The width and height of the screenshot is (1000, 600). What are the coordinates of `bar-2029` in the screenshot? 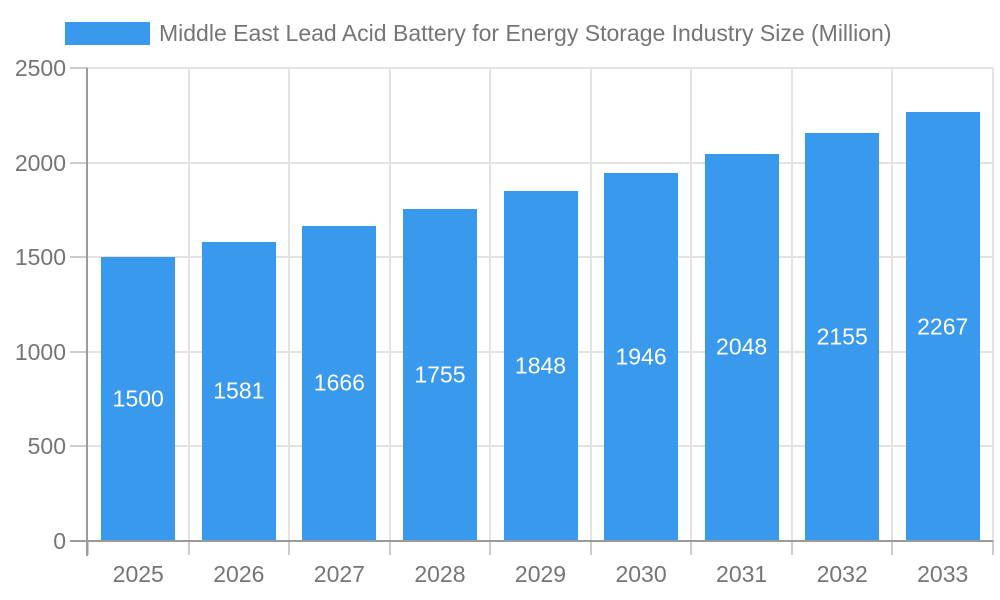 It's located at (540, 366).